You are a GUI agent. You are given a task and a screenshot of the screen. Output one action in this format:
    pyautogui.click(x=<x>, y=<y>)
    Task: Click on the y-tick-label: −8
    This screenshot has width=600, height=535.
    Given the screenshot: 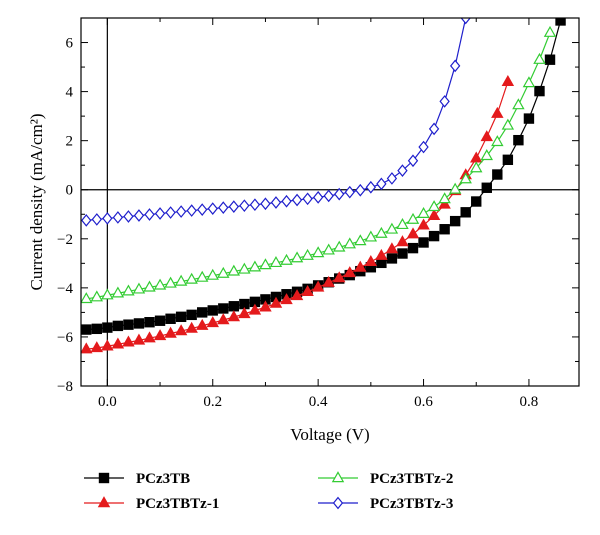 What is the action you would take?
    pyautogui.click(x=65, y=387)
    